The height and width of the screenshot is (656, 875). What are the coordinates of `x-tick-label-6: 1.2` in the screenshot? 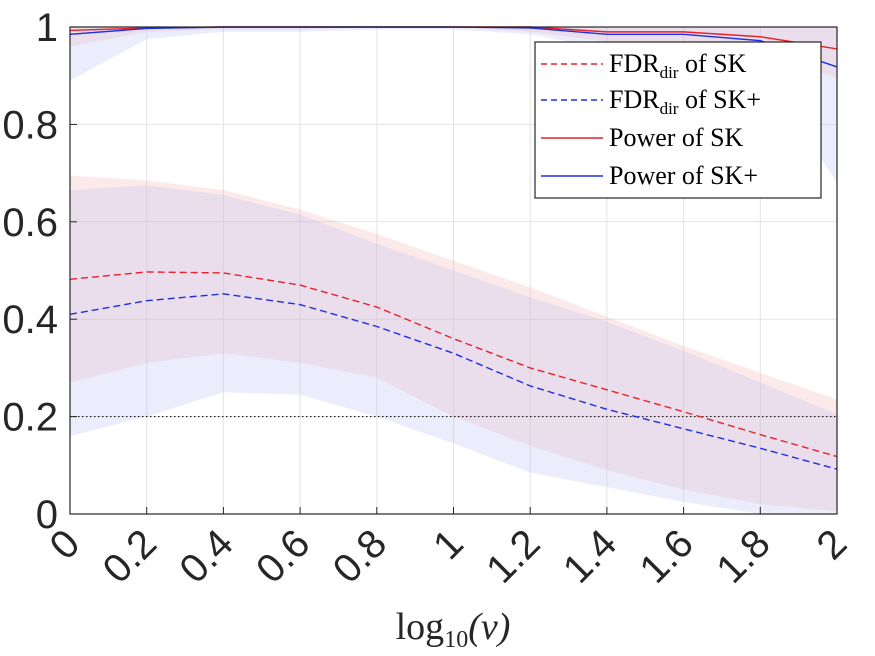 It's located at (513, 556).